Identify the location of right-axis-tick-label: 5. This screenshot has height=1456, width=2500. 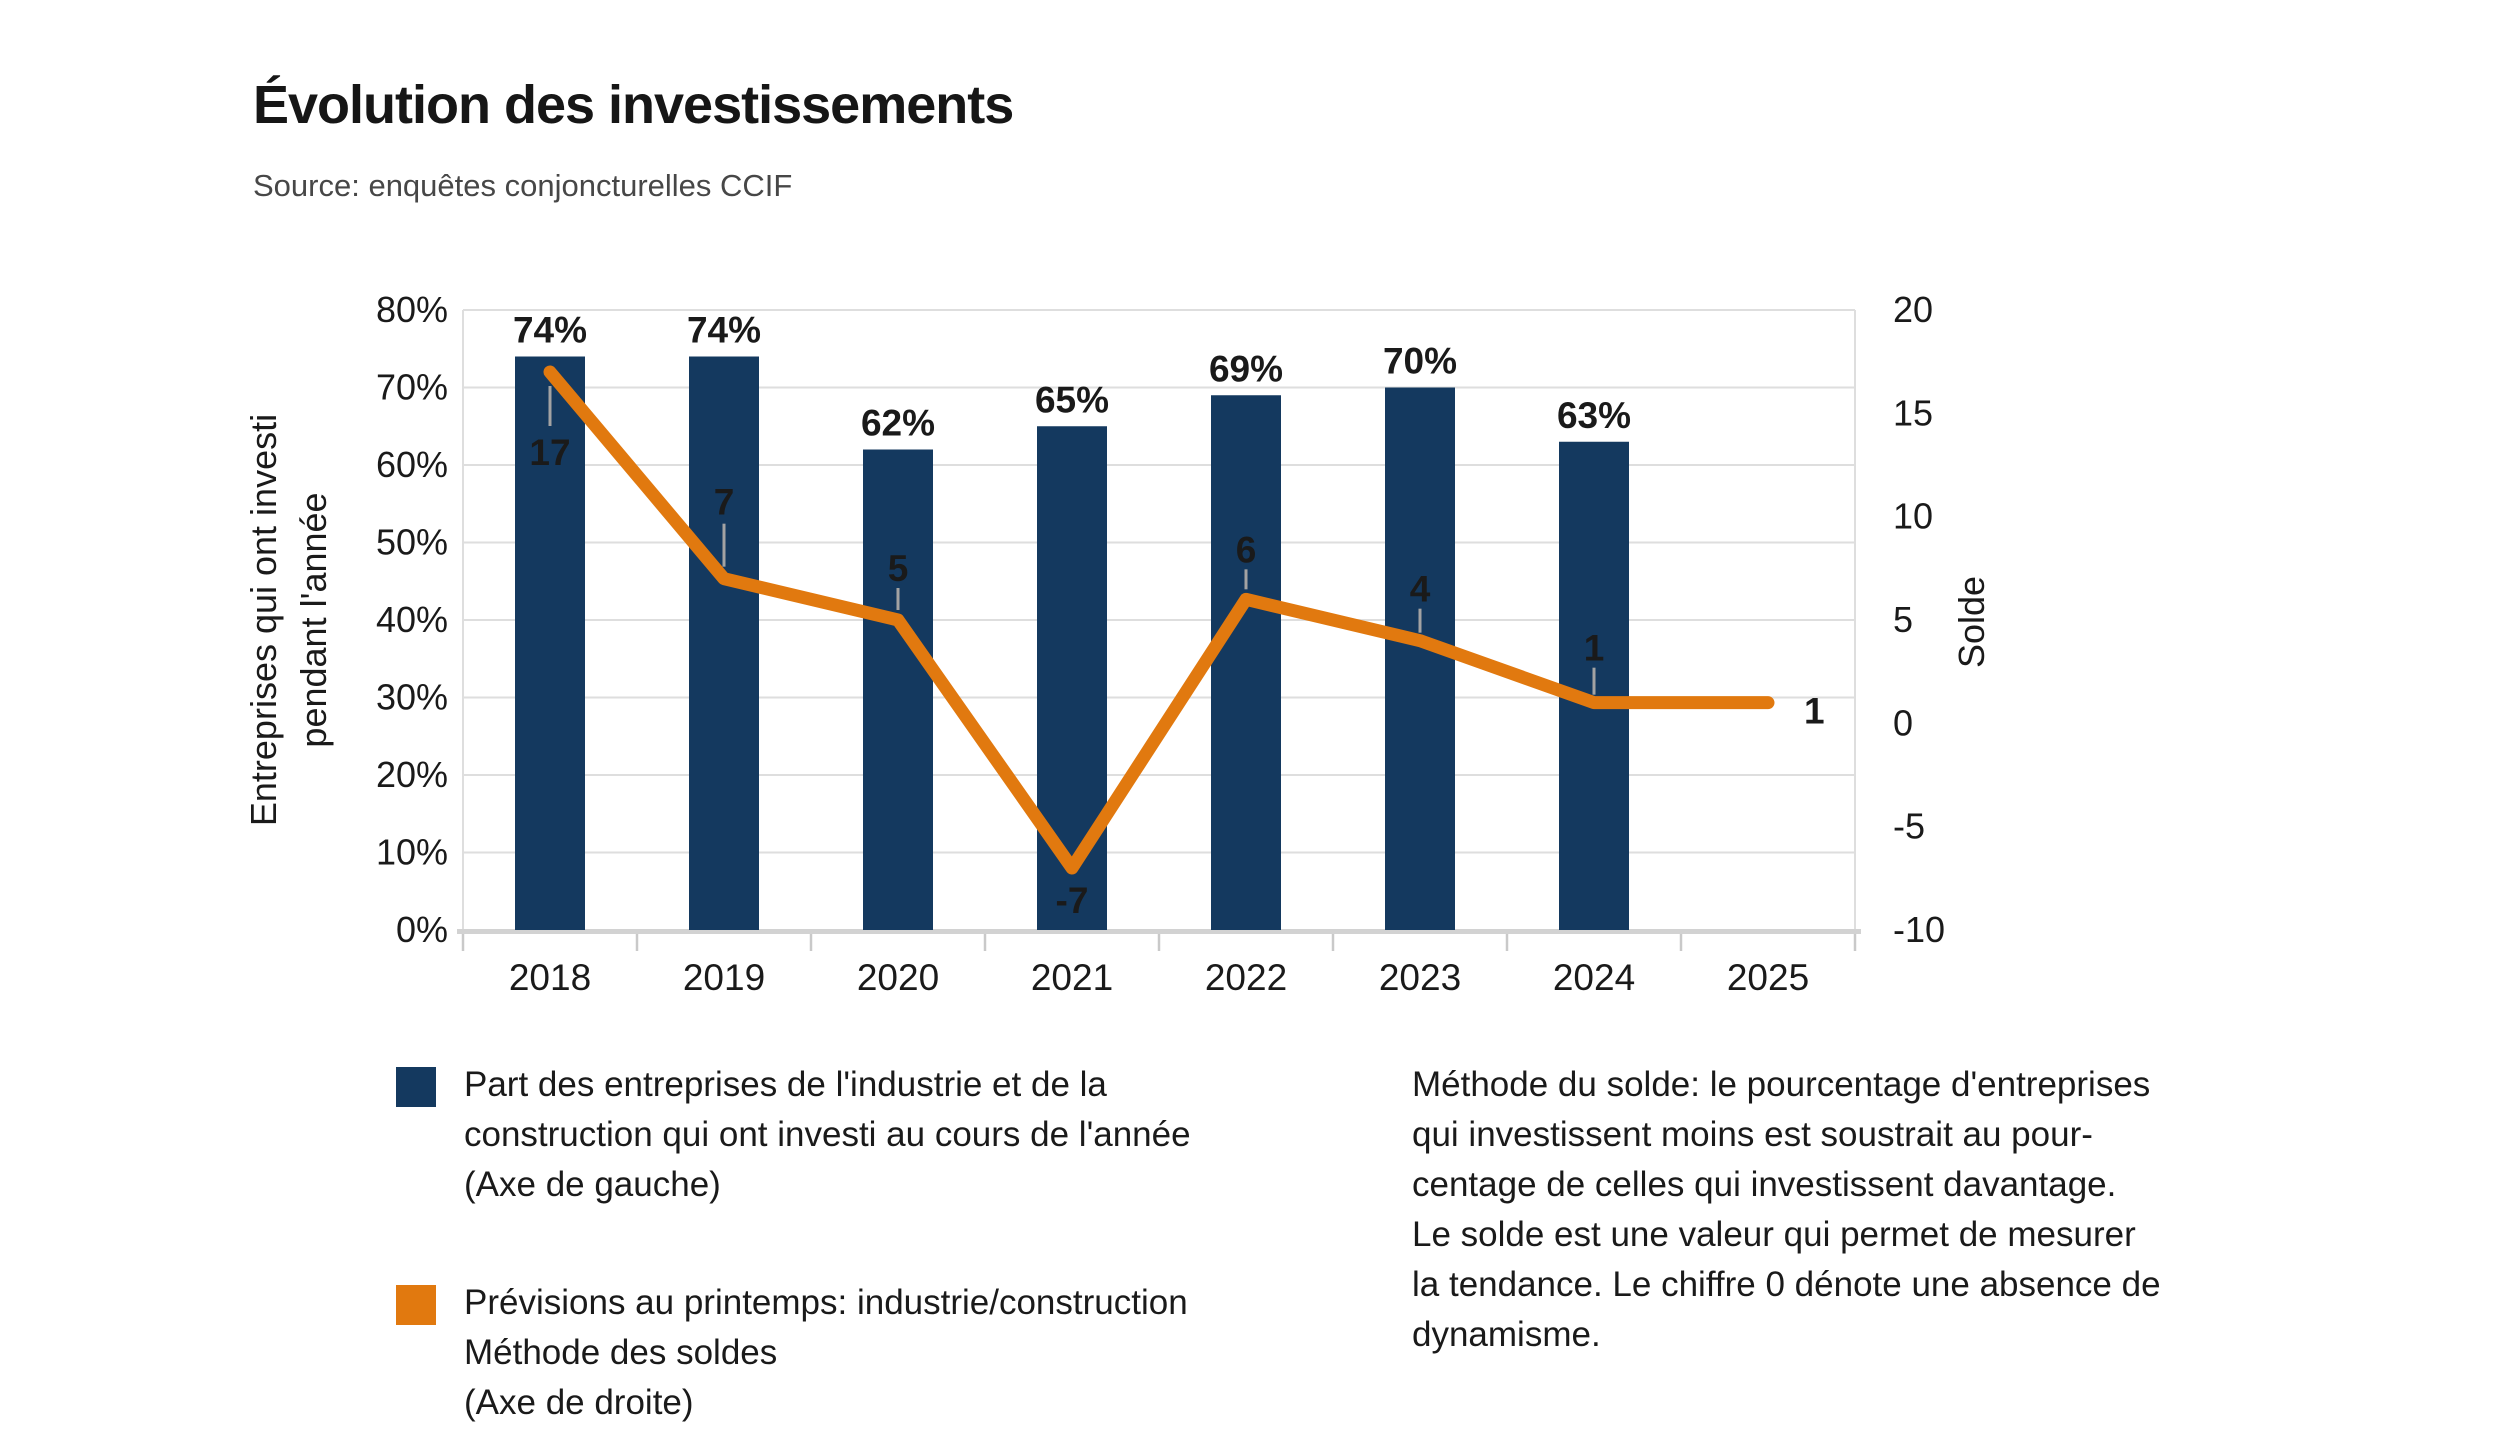
(1903, 619).